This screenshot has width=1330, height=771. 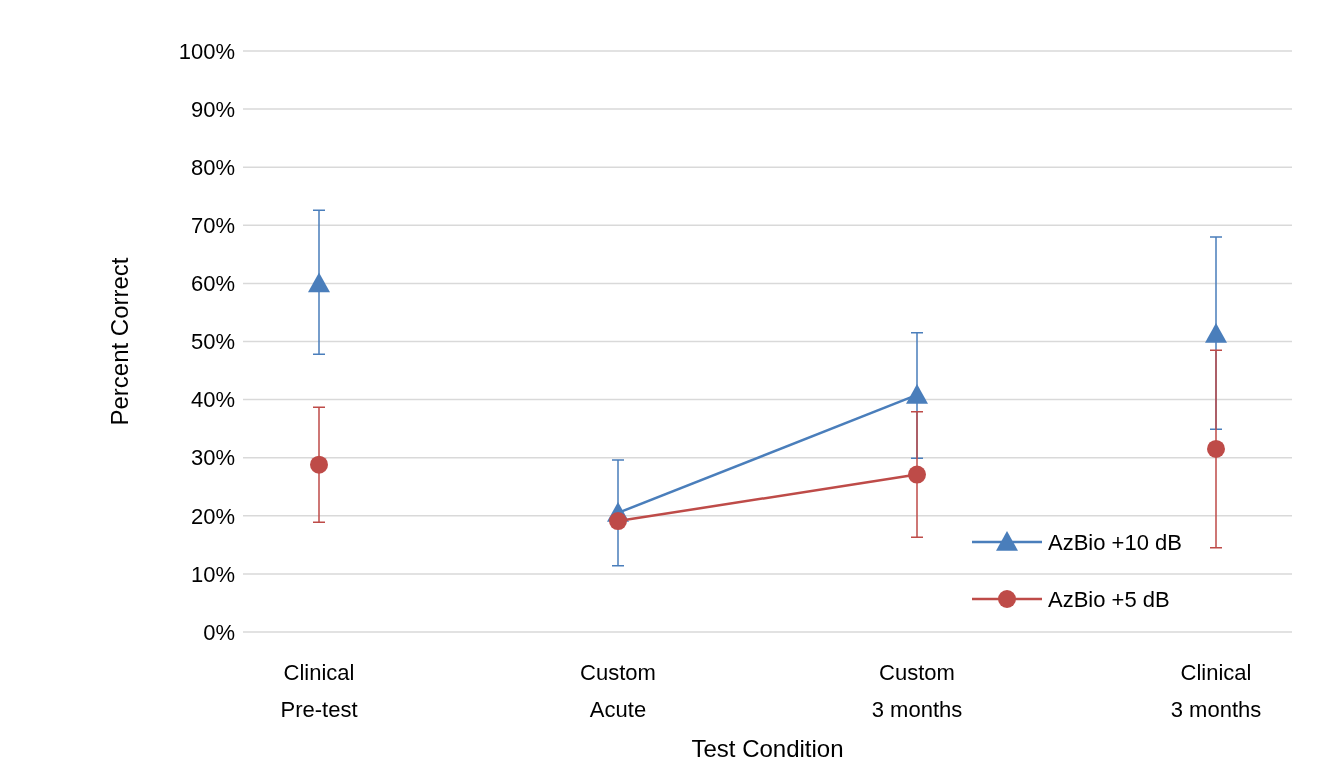 What do you see at coordinates (767, 748) in the screenshot?
I see `x-axis-title: Test Condition` at bounding box center [767, 748].